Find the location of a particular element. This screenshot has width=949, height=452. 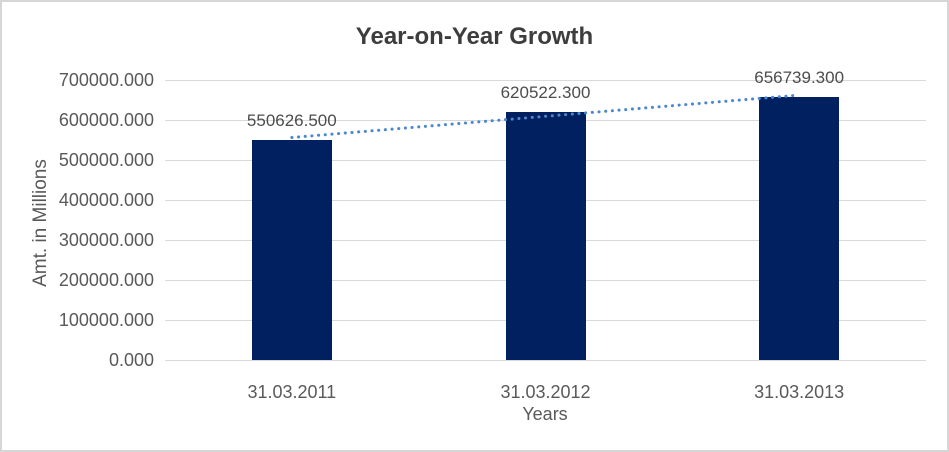

chart-title: Year-on-Year Growth is located at coordinates (474, 36).